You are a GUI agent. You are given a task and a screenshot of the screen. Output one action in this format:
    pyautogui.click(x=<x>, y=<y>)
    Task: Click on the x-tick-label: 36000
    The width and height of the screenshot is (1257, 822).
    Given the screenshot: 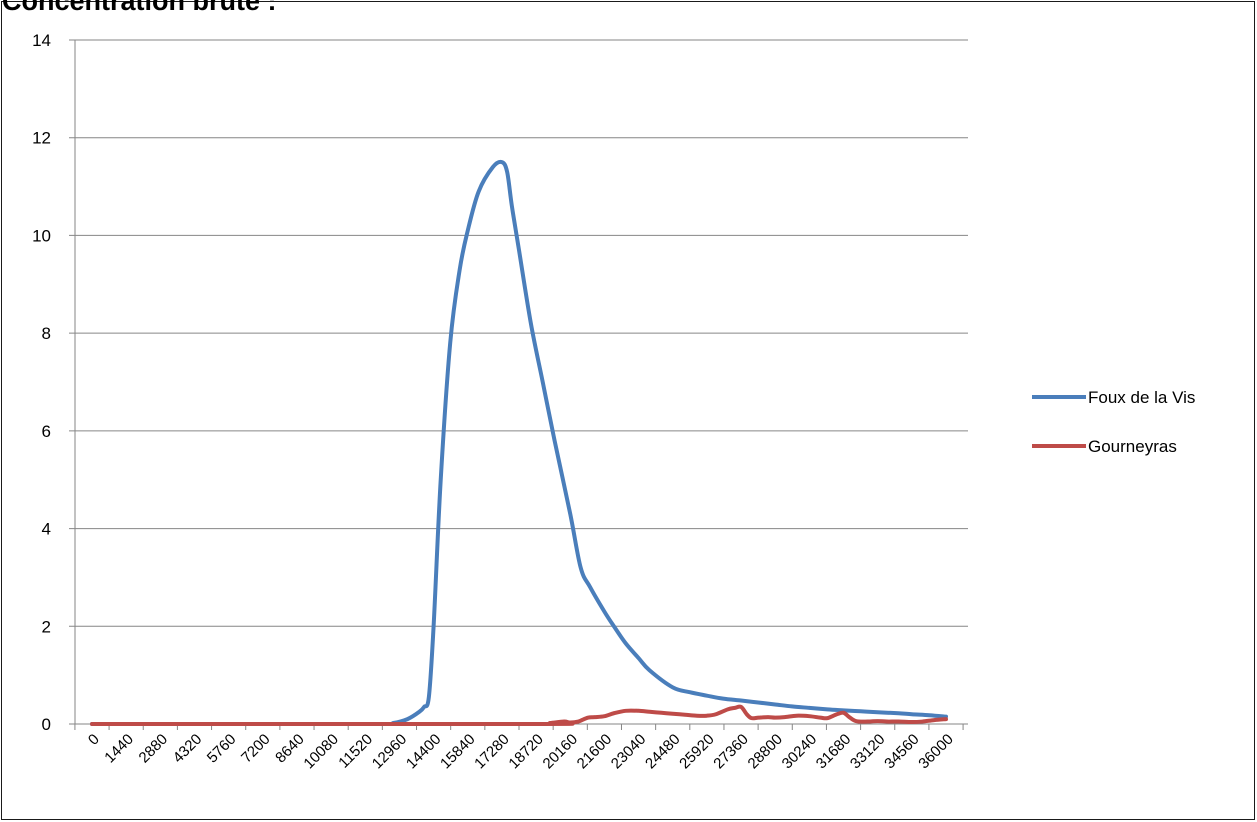 What is the action you would take?
    pyautogui.click(x=936, y=752)
    